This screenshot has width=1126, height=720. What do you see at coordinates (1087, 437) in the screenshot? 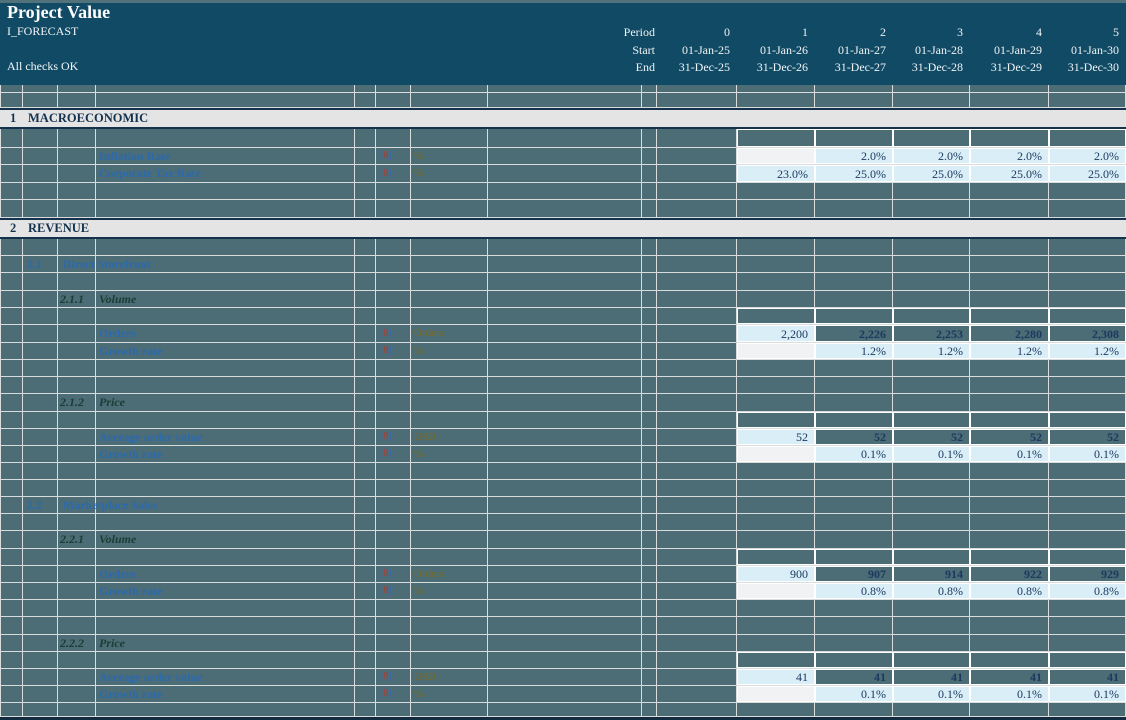
I see `cell-period-5: 52` at bounding box center [1087, 437].